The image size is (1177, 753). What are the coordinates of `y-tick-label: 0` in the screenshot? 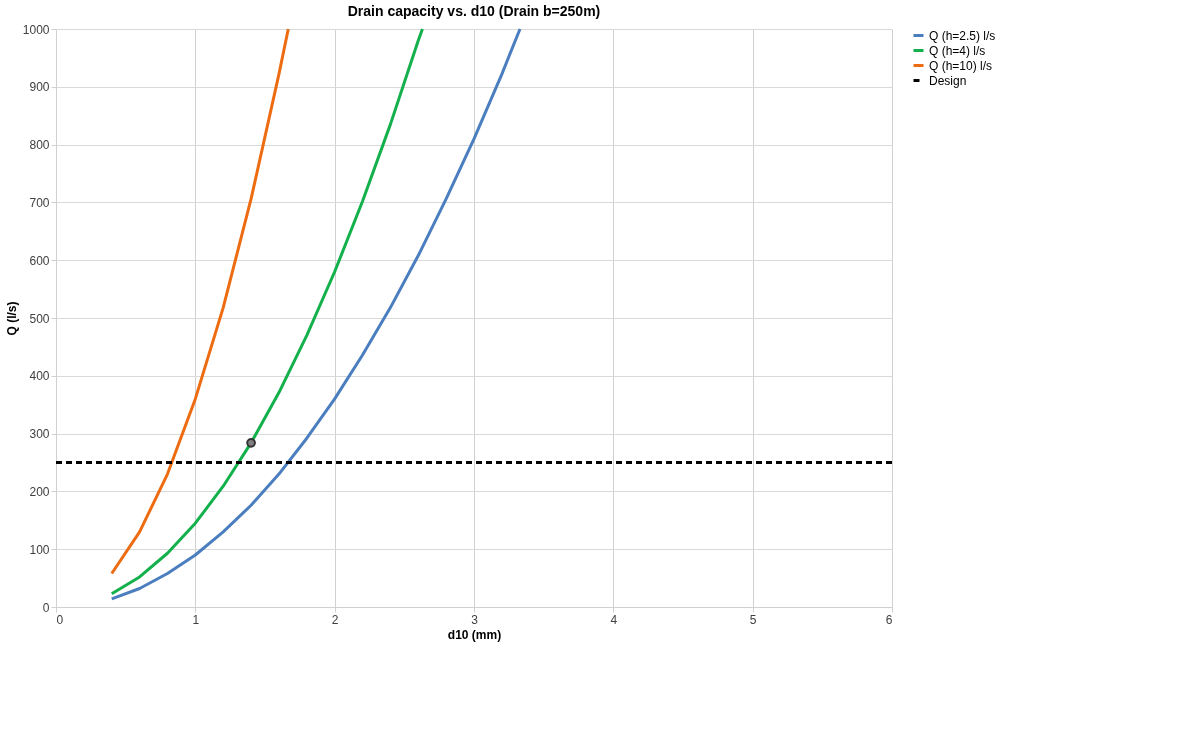 It's located at (46, 607).